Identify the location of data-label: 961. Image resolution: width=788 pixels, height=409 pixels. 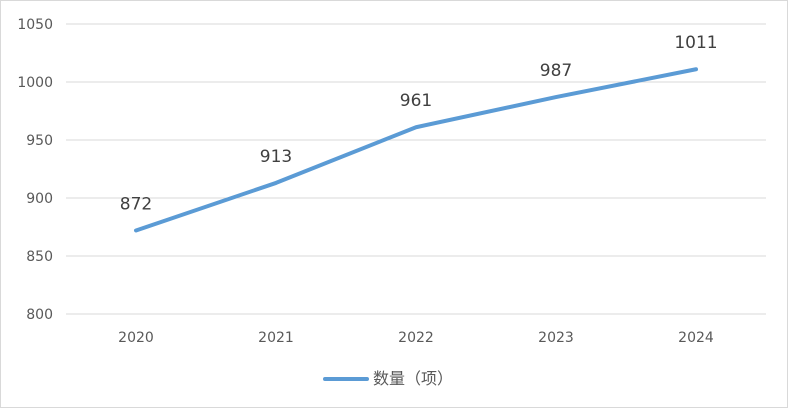
(416, 101).